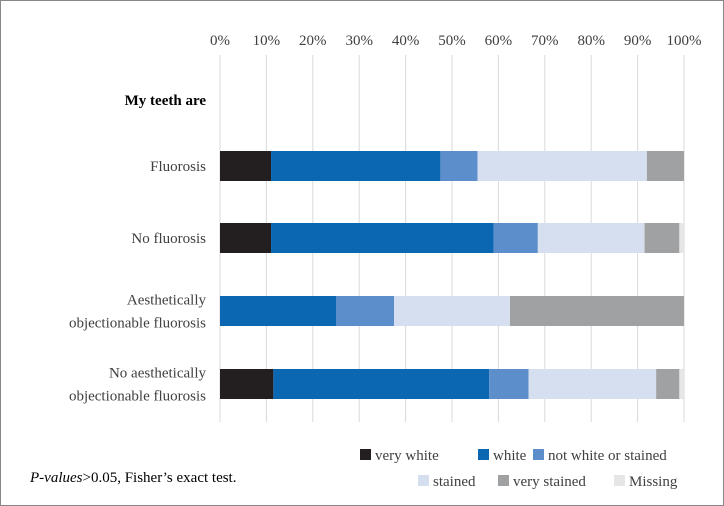 The image size is (724, 506). Describe the element at coordinates (178, 167) in the screenshot. I see `category-label: Fluorosis` at that location.